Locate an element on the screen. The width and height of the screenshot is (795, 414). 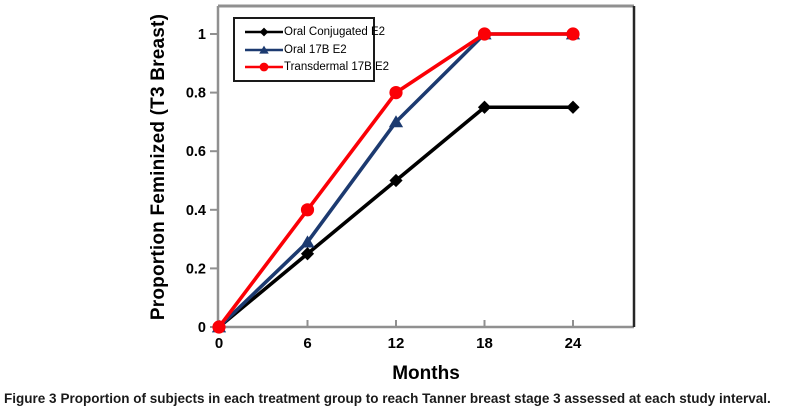
y-axis-title: Proportion Feminized (T3 Breast) is located at coordinates (158, 167).